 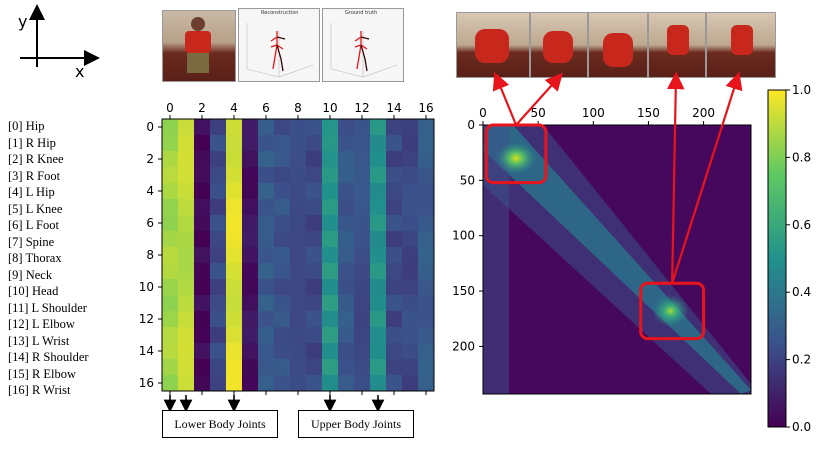 What do you see at coordinates (33, 225) in the screenshot?
I see `joint-label: [6] L Foot` at bounding box center [33, 225].